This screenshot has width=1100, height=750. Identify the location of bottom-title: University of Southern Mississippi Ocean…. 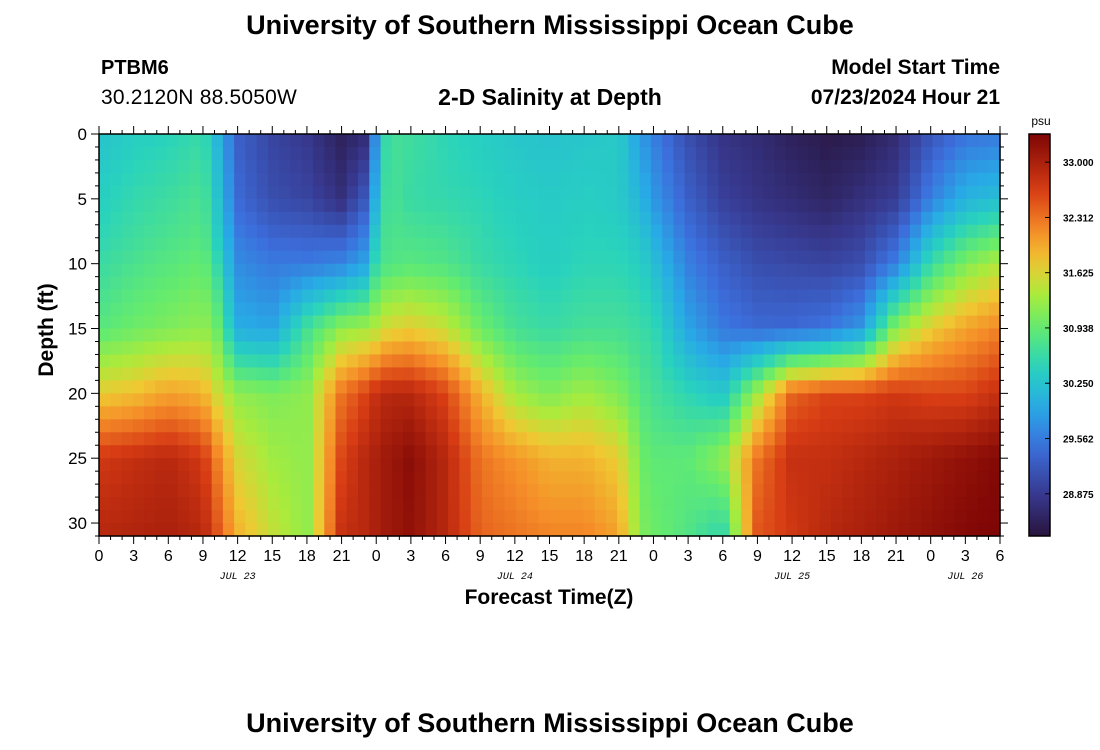
(550, 723).